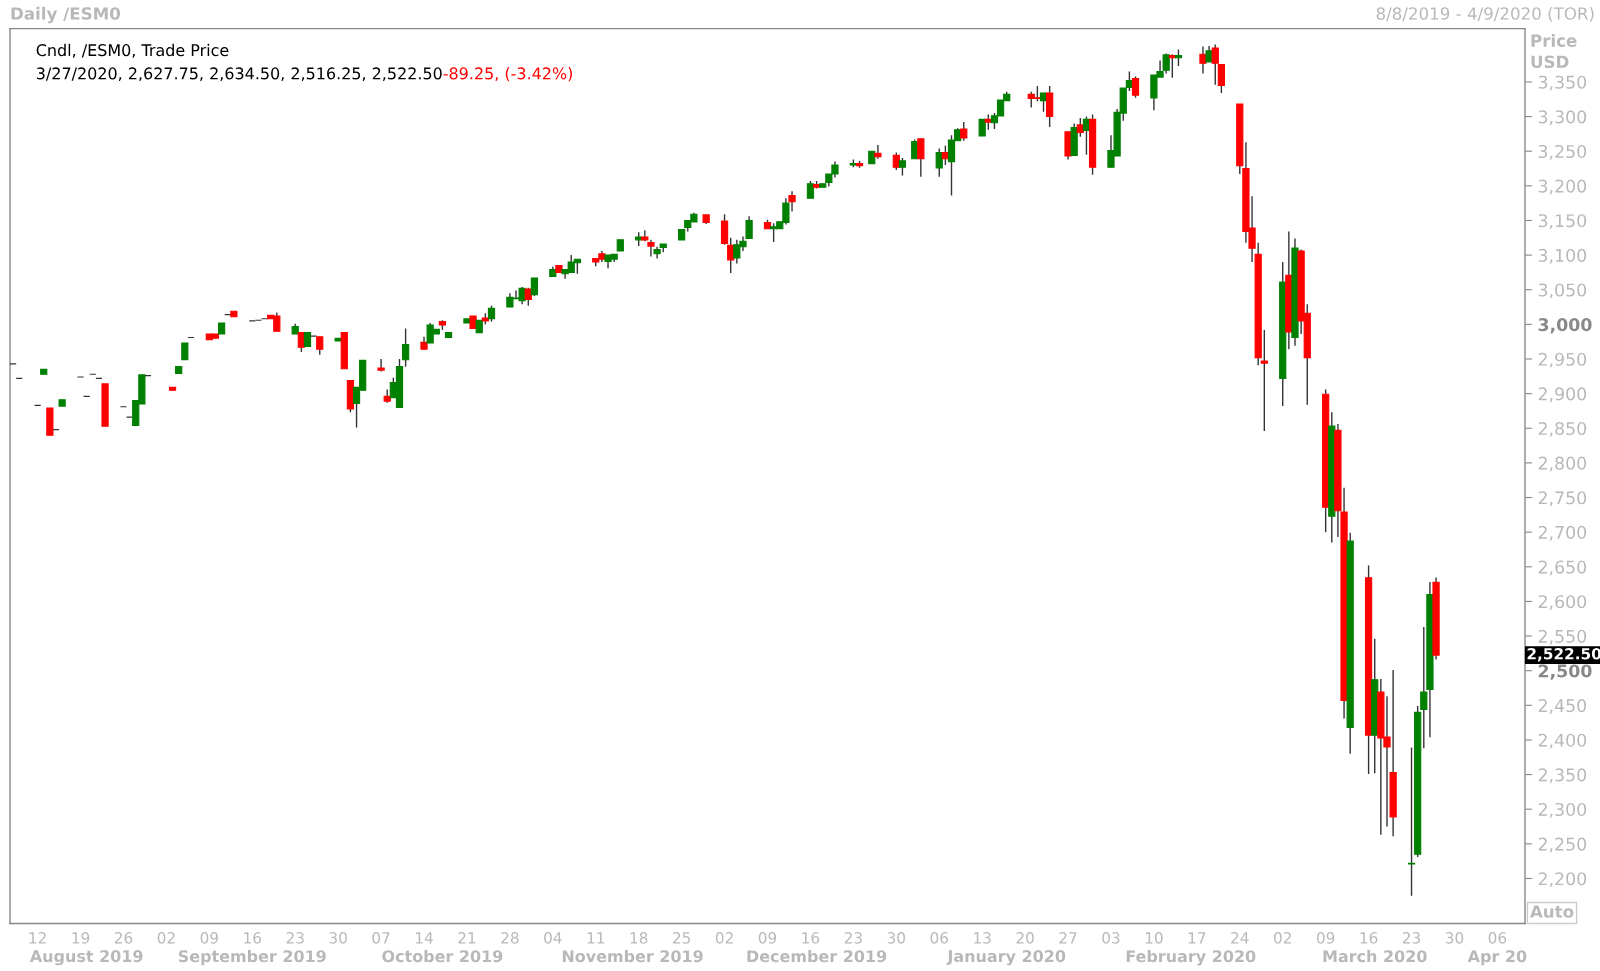 This screenshot has width=1600, height=971. I want to click on y-tick-label: 2,900, so click(1562, 395).